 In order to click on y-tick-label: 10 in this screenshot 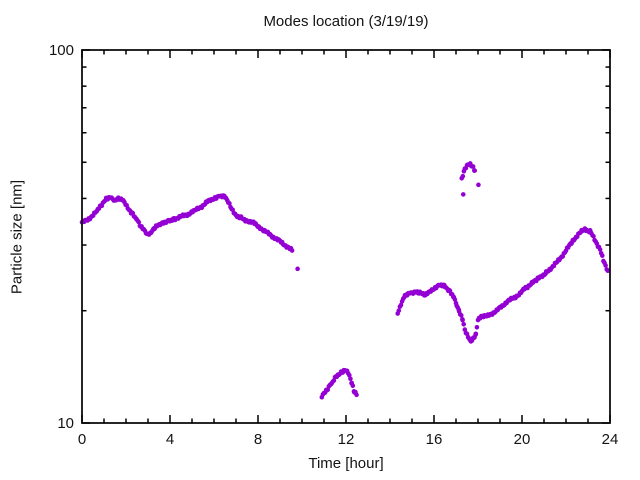, I will do `click(65, 423)`.